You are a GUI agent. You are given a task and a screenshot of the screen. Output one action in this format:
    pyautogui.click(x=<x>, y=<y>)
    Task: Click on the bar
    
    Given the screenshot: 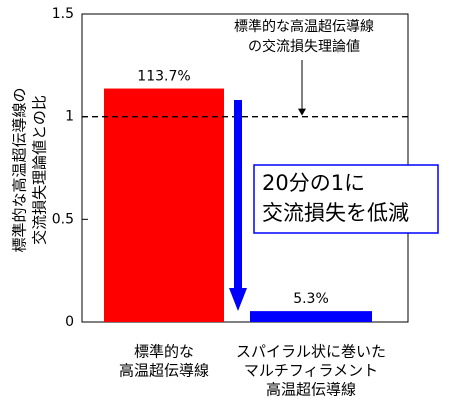 What is the action you would take?
    pyautogui.click(x=311, y=316)
    